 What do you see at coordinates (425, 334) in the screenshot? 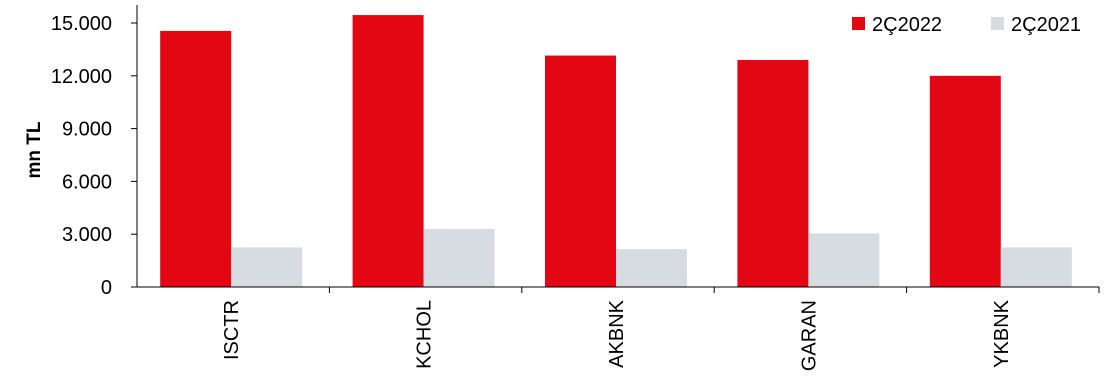
I see `x-category-label: KCHOL` at bounding box center [425, 334].